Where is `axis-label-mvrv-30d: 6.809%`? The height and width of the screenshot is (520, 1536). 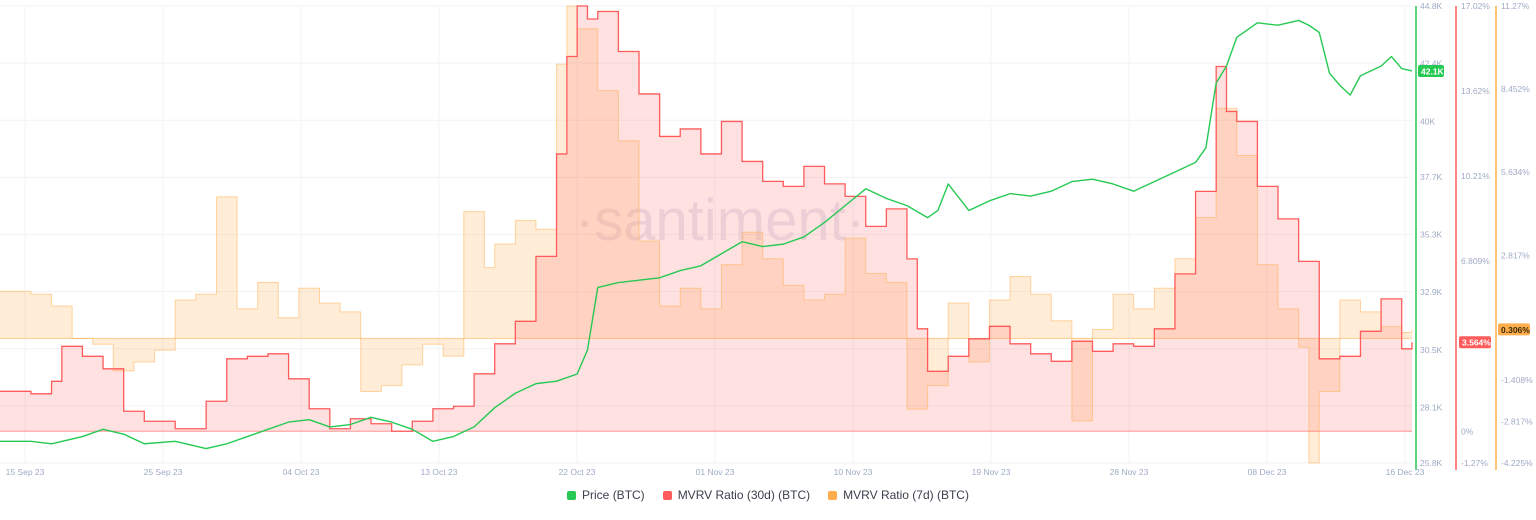
axis-label-mvrv-30d: 6.809% is located at coordinates (1475, 261).